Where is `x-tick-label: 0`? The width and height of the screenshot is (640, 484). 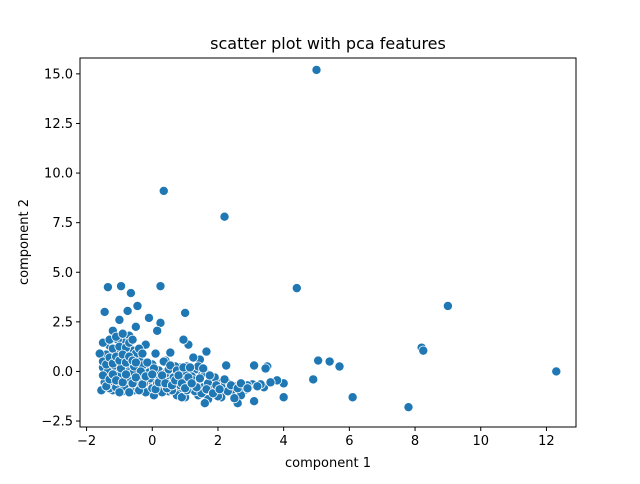 x-tick-label: 0 is located at coordinates (152, 441).